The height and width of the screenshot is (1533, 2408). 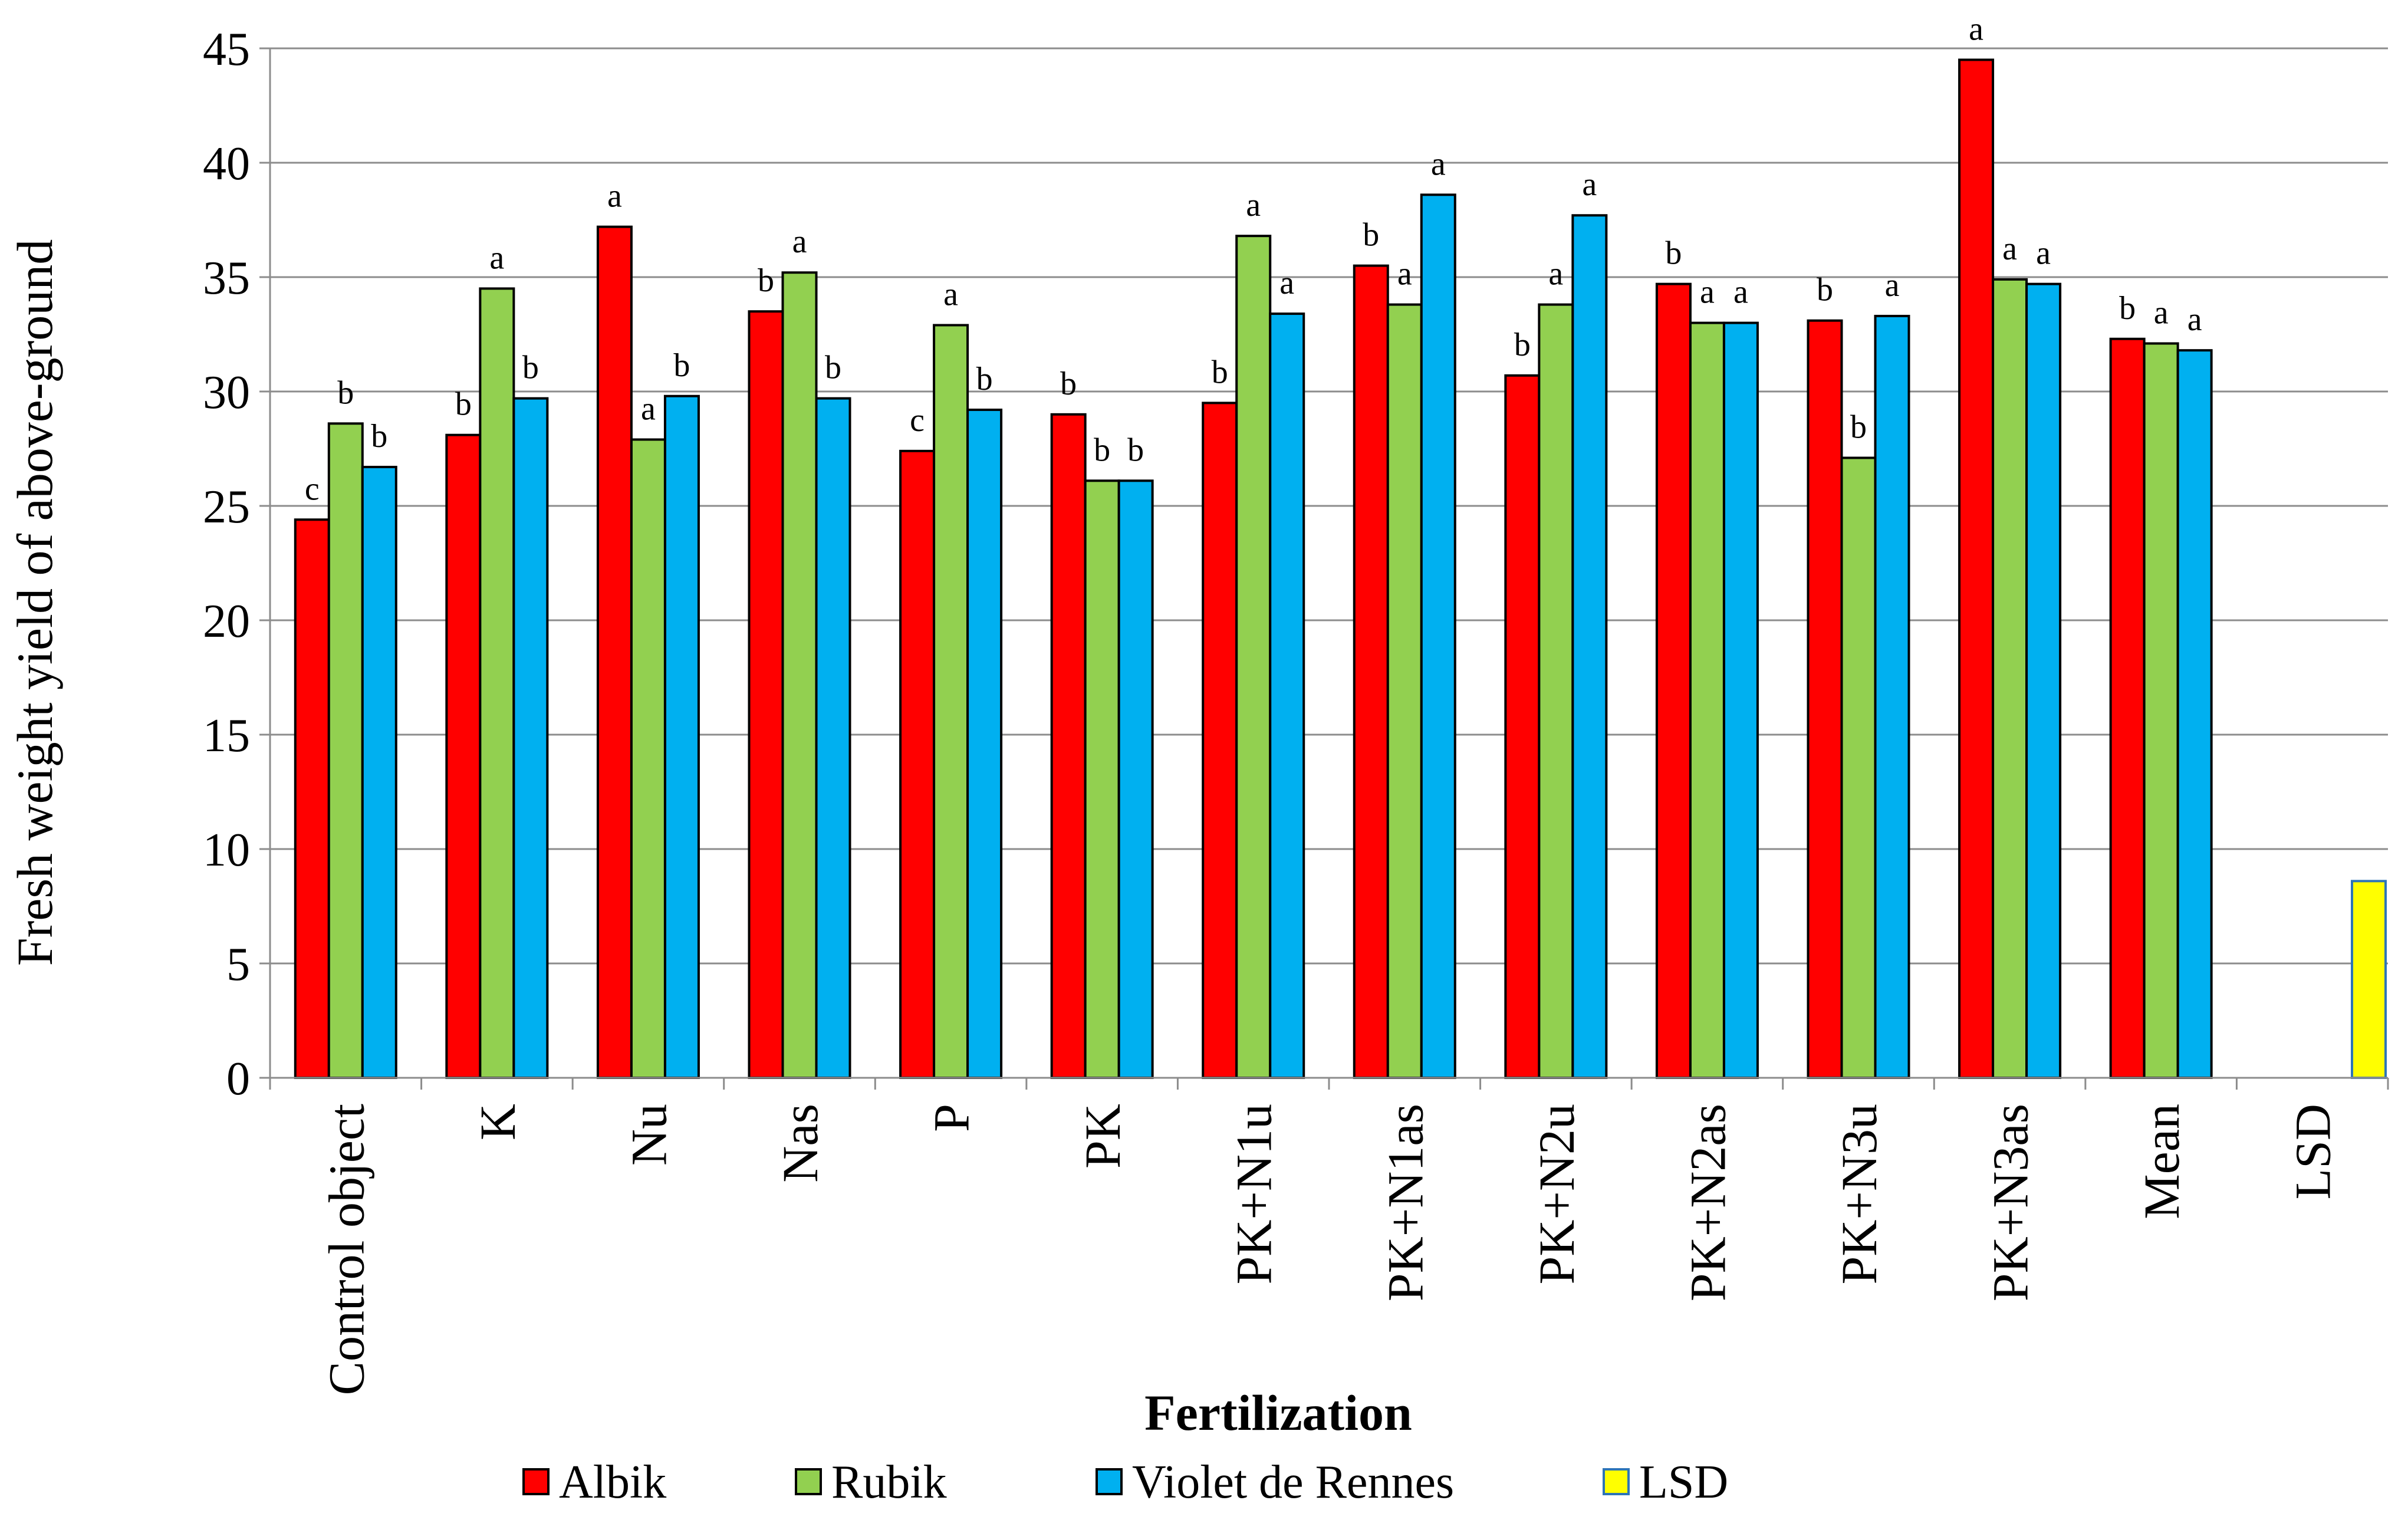 I want to click on x-tick-label: Nas, so click(x=800, y=1143).